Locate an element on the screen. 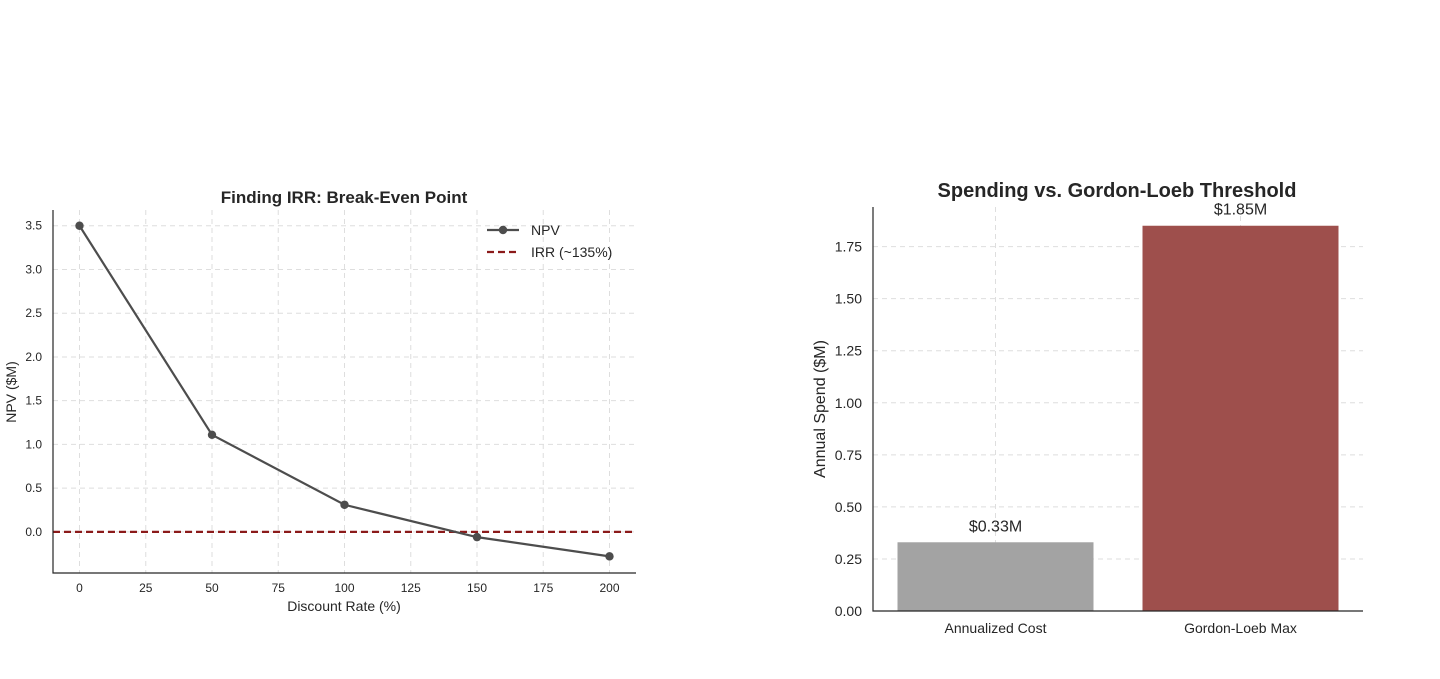 This screenshot has height=679, width=1440. c1-ytick-label: 3.5 is located at coordinates (33, 226).